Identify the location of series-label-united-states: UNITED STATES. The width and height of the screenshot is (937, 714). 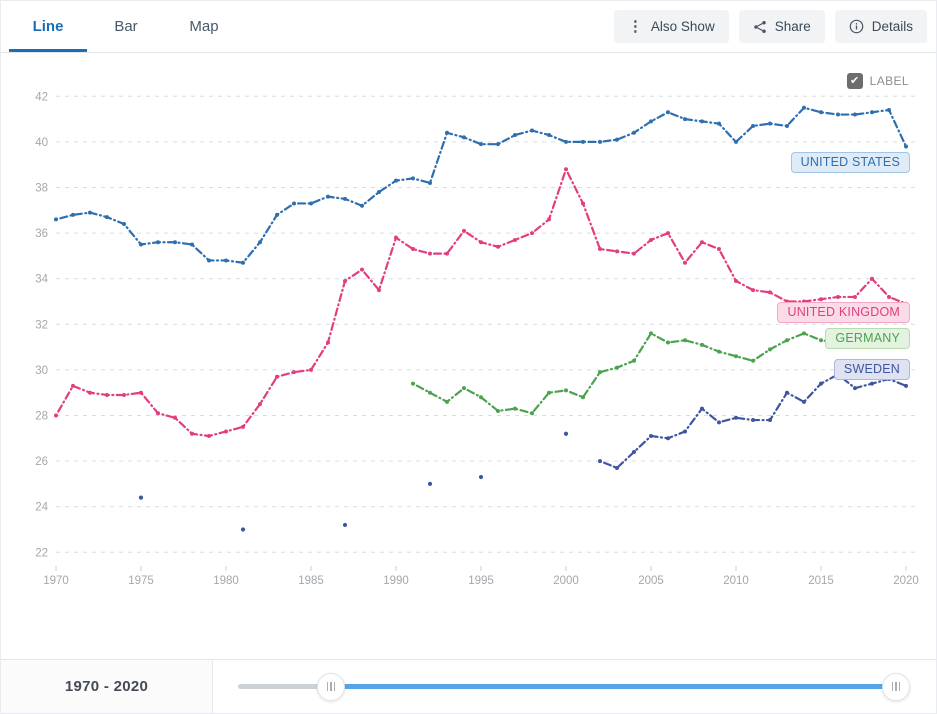
(850, 163).